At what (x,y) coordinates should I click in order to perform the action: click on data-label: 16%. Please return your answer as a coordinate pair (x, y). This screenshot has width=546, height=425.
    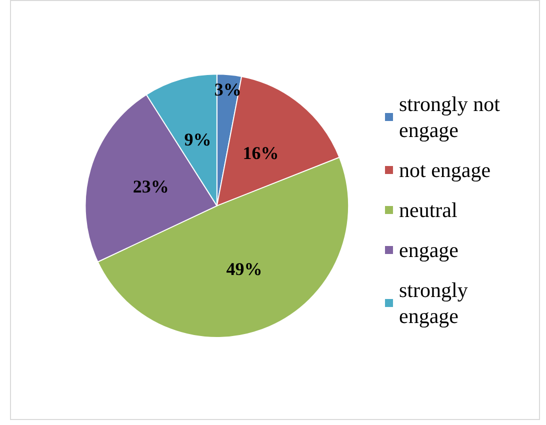
    Looking at the image, I should click on (260, 152).